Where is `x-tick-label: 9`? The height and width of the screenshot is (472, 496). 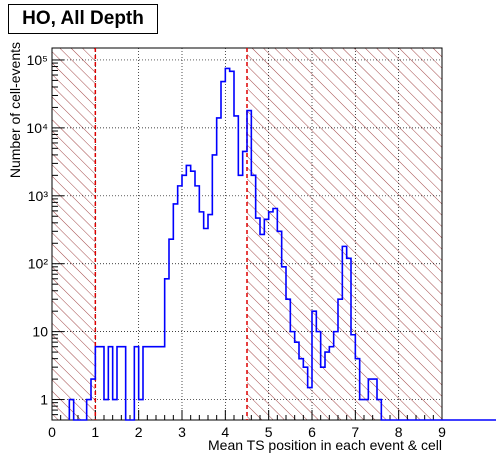
x-tick-label: 9 is located at coordinates (442, 432).